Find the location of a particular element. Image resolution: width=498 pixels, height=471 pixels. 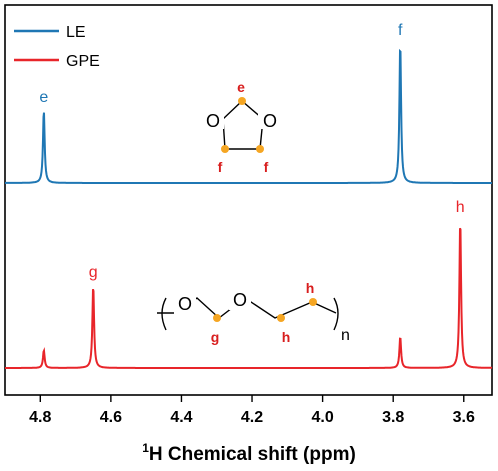

molecule-top-dioxolane: O O e f f is located at coordinates (241, 127).